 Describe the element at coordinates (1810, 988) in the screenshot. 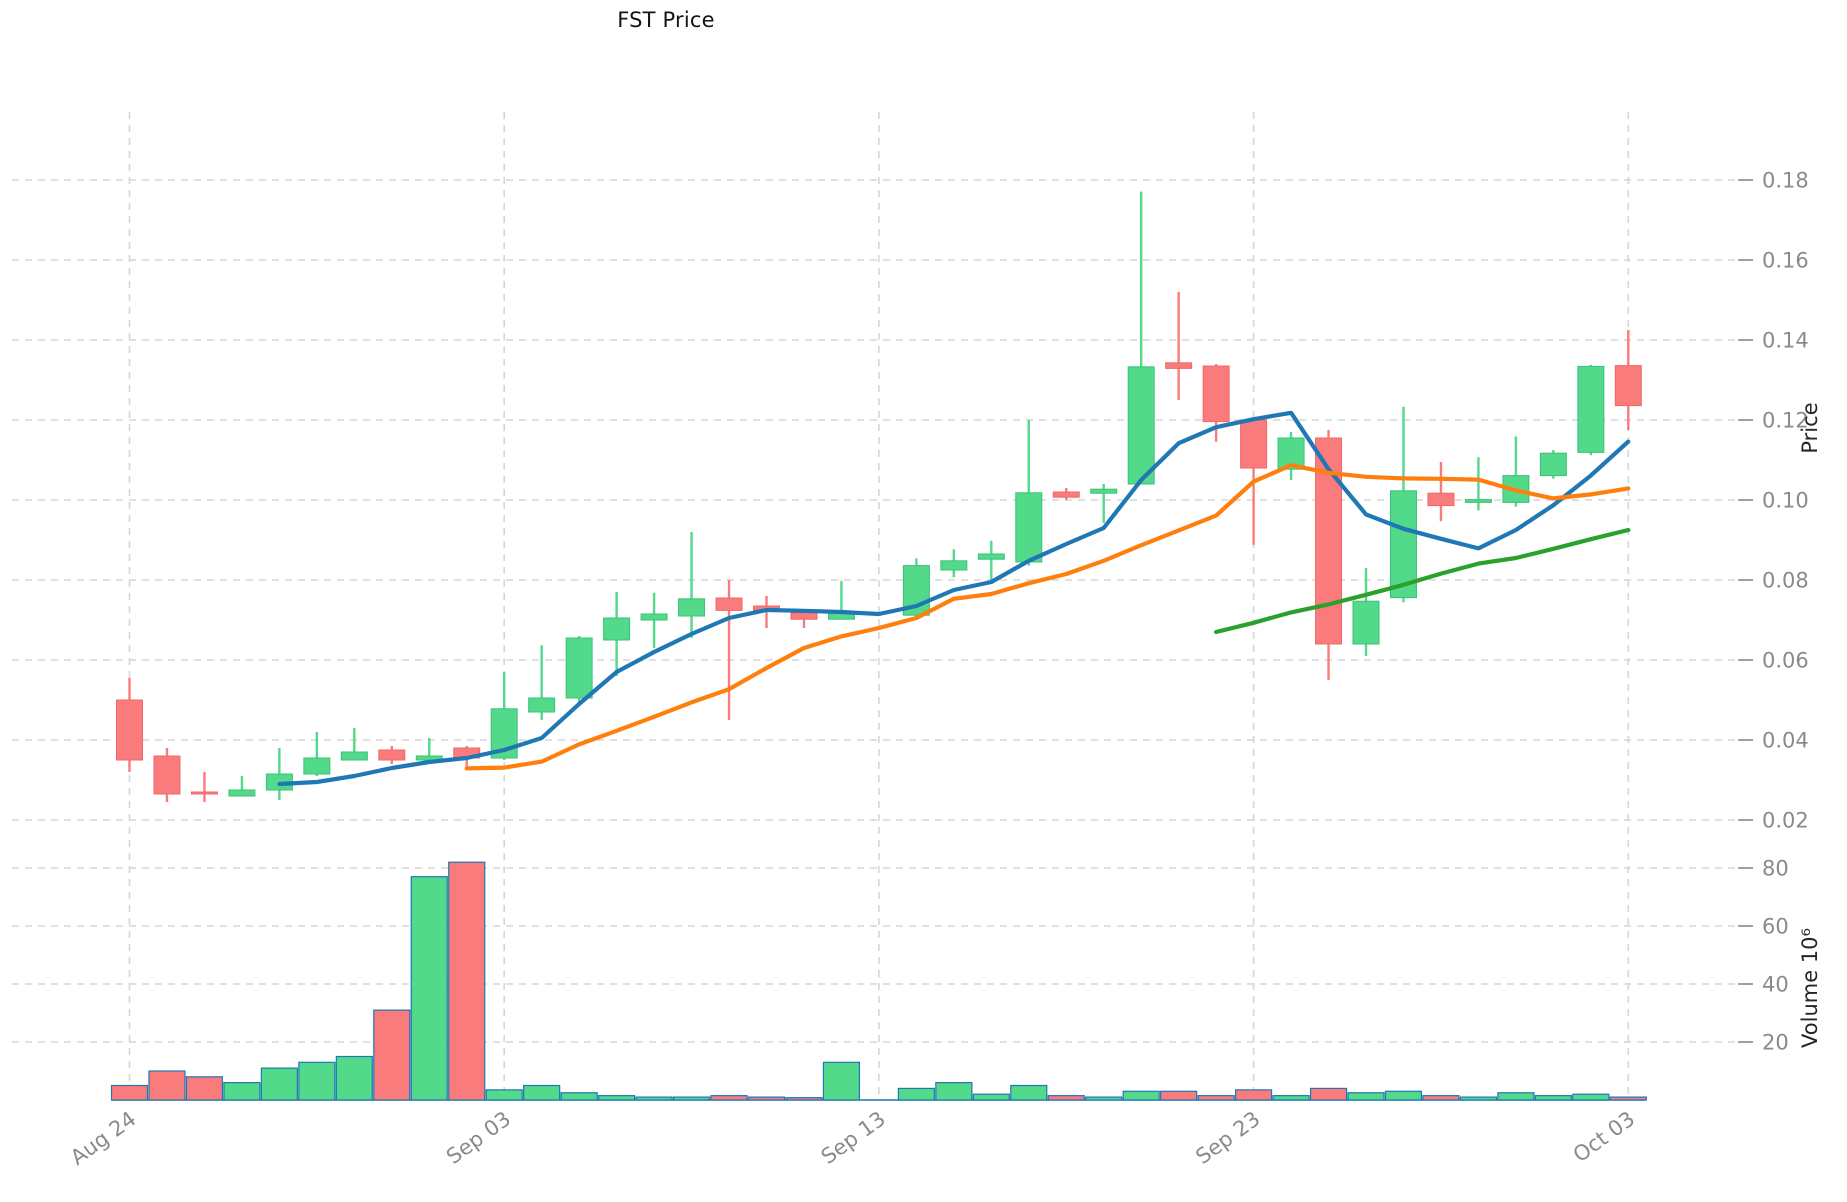

I see `volume-axis-title: Volume 10⁶` at that location.